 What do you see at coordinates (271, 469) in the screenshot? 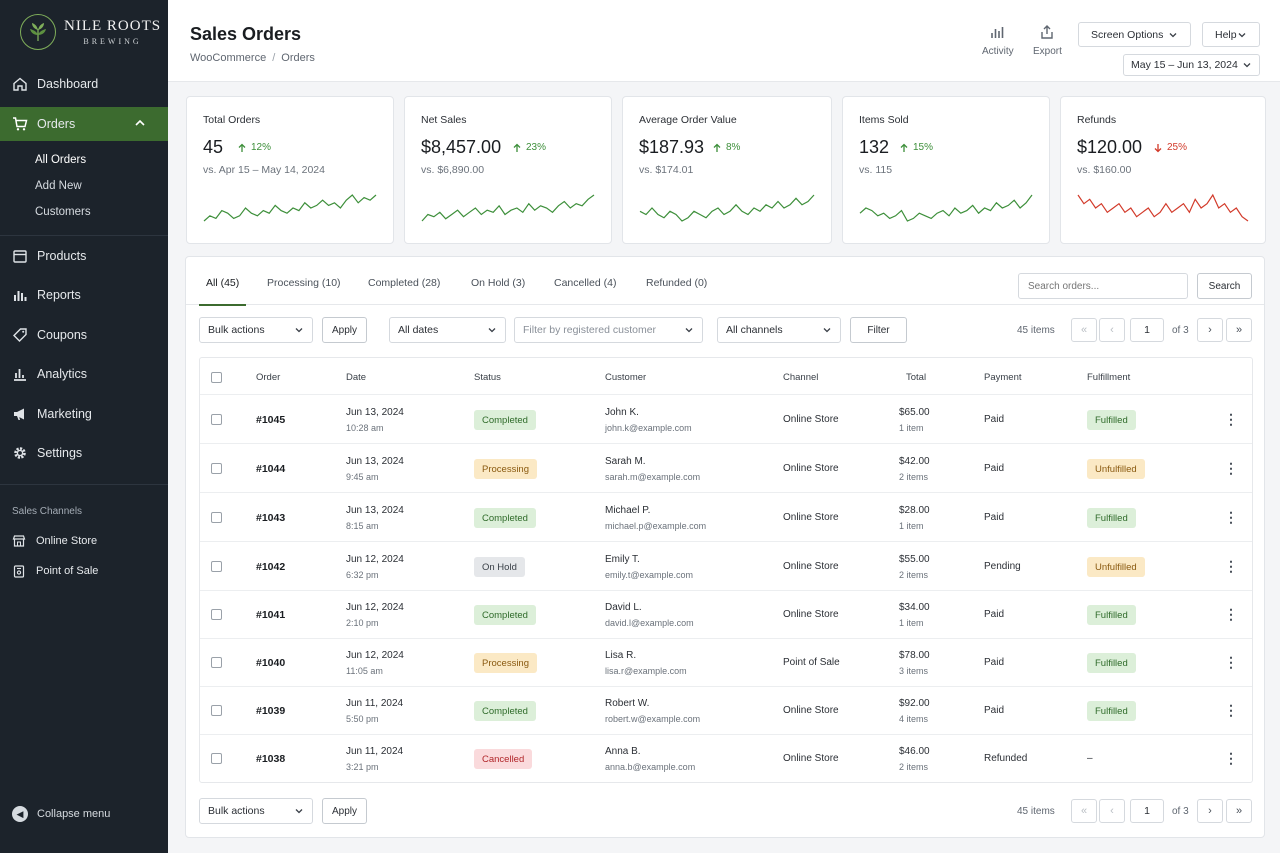
I see `order-link: #1044` at bounding box center [271, 469].